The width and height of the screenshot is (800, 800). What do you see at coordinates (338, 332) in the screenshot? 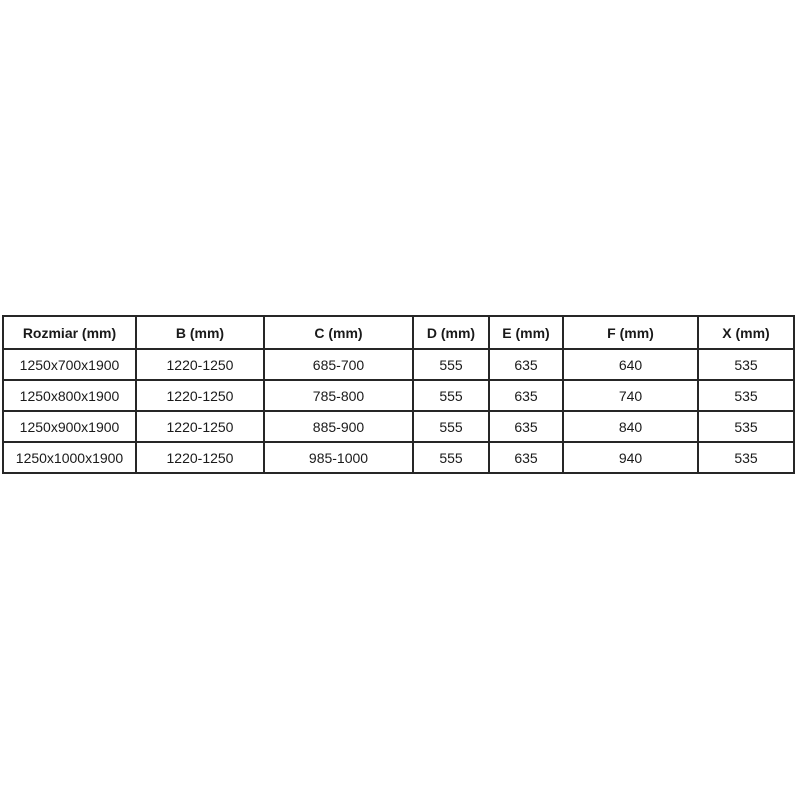
I see `column-header-c: C (mm)` at bounding box center [338, 332].